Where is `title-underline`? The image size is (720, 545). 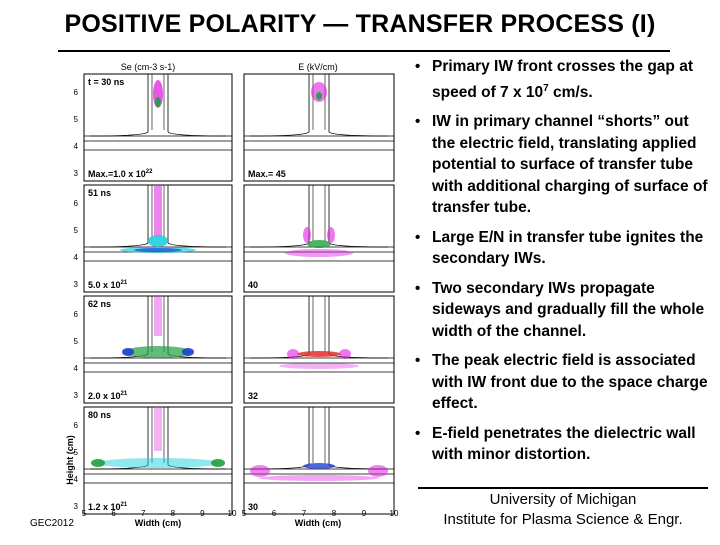
title-underline is located at coordinates (364, 51).